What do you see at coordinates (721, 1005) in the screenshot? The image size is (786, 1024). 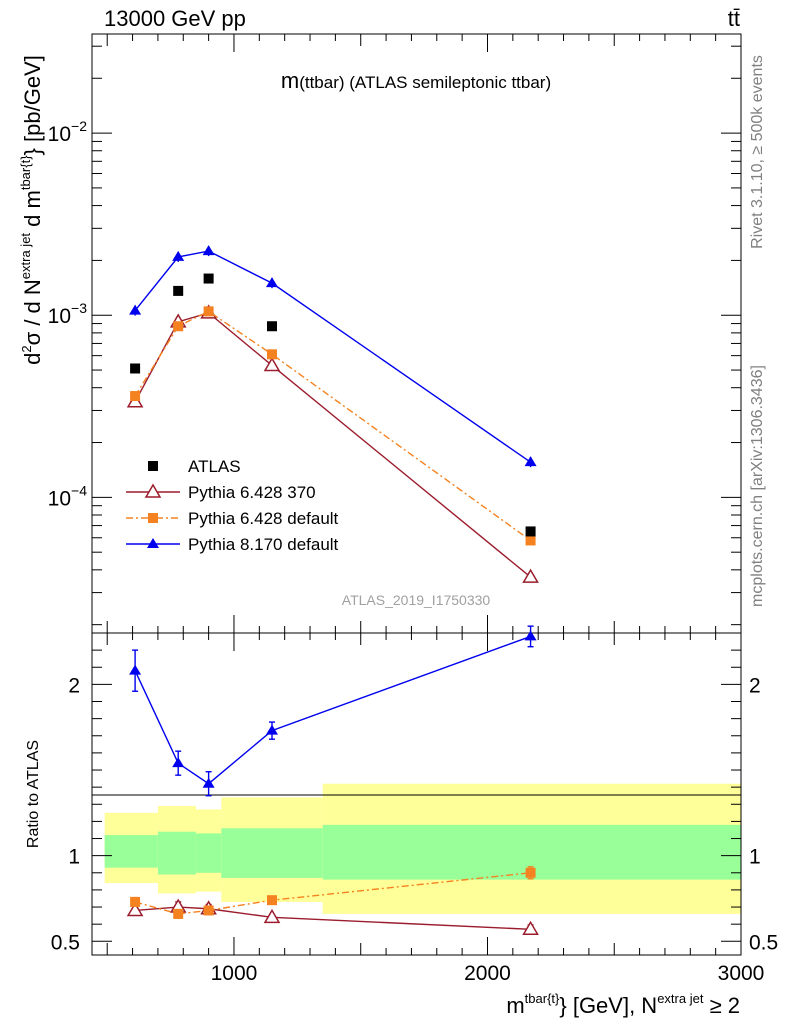 I see `xlabel-ge2: ≥ 2` at bounding box center [721, 1005].